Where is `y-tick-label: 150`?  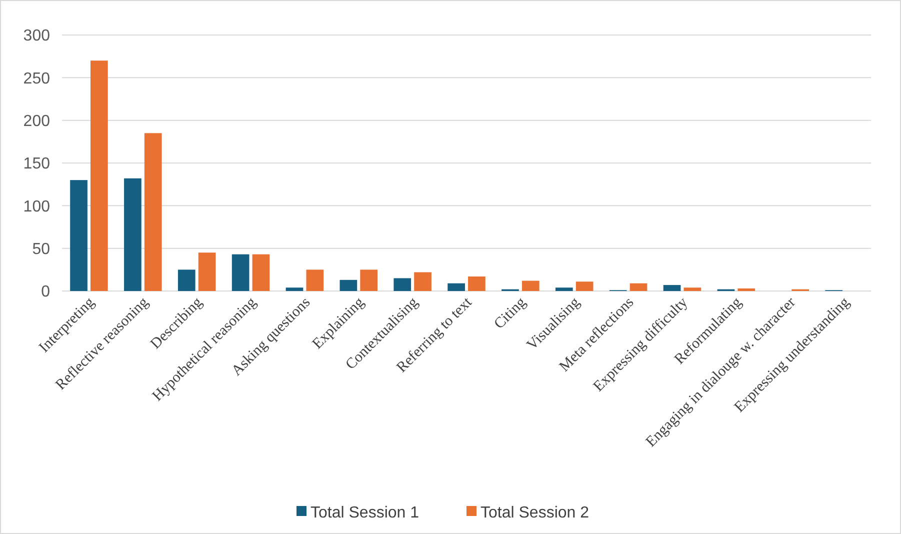 y-tick-label: 150 is located at coordinates (36, 164).